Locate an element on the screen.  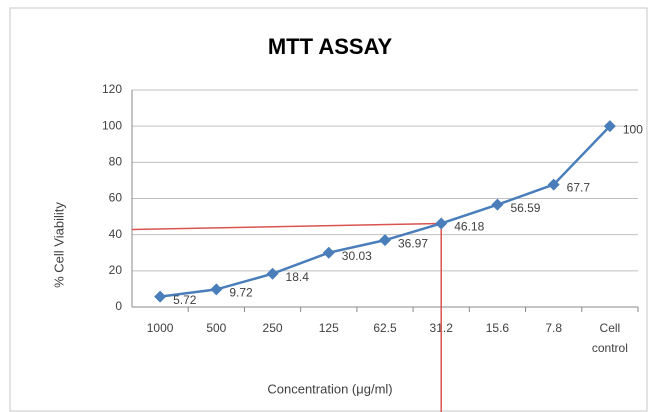
x-tick-label: Cell control is located at coordinates (610, 338).